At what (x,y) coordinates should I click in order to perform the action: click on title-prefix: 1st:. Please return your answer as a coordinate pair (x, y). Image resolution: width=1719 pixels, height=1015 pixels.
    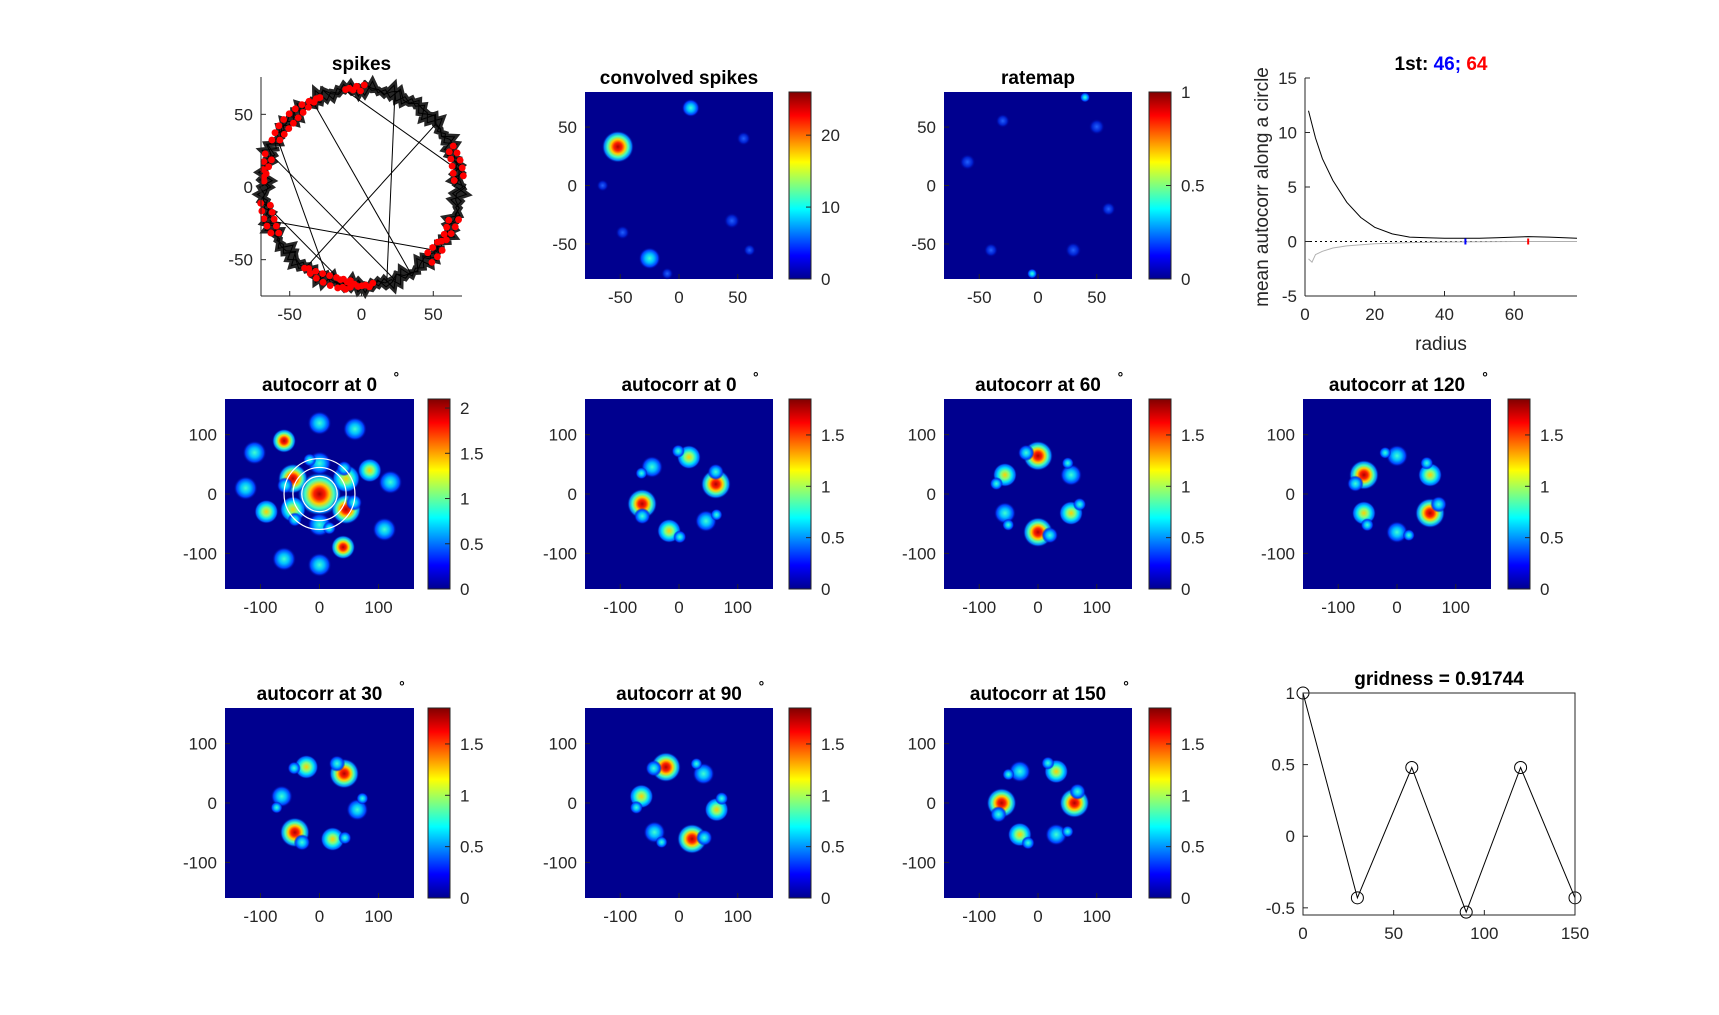
    Looking at the image, I should click on (1414, 64).